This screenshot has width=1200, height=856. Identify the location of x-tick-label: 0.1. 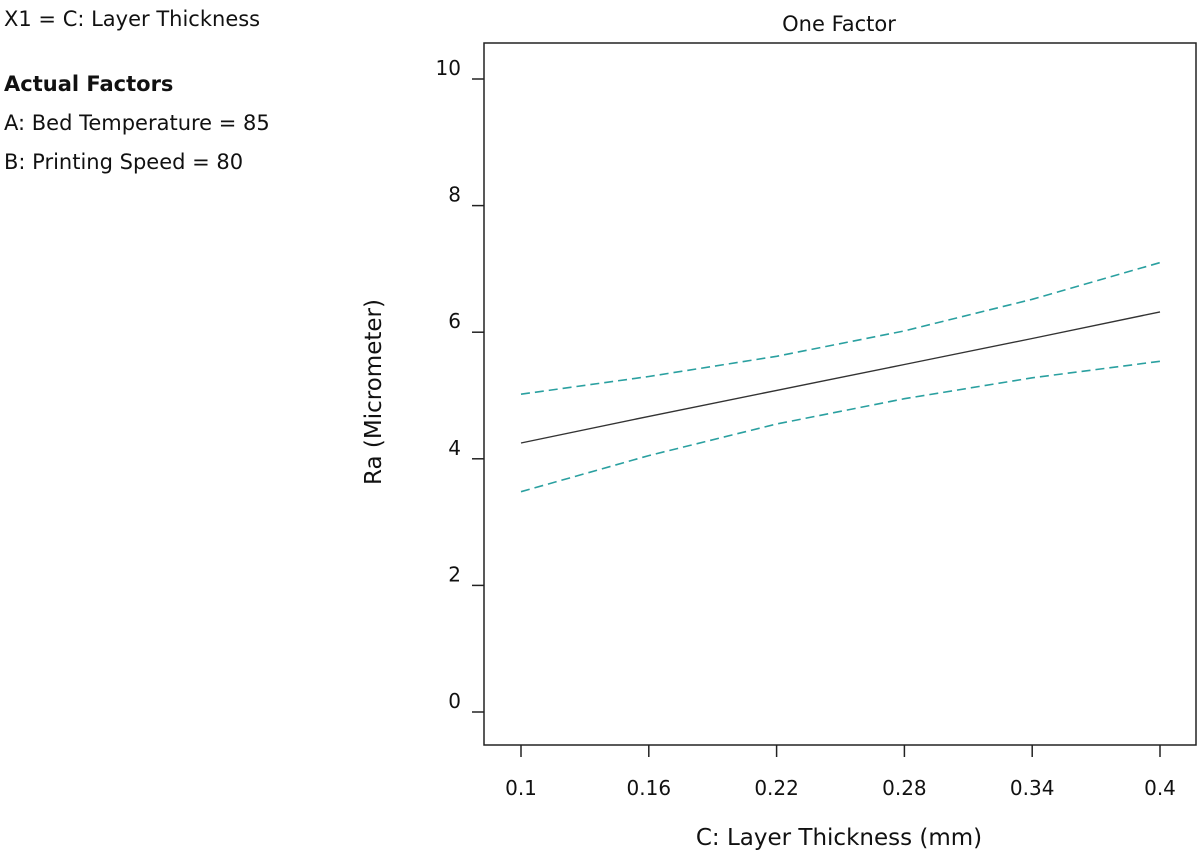
(521, 788).